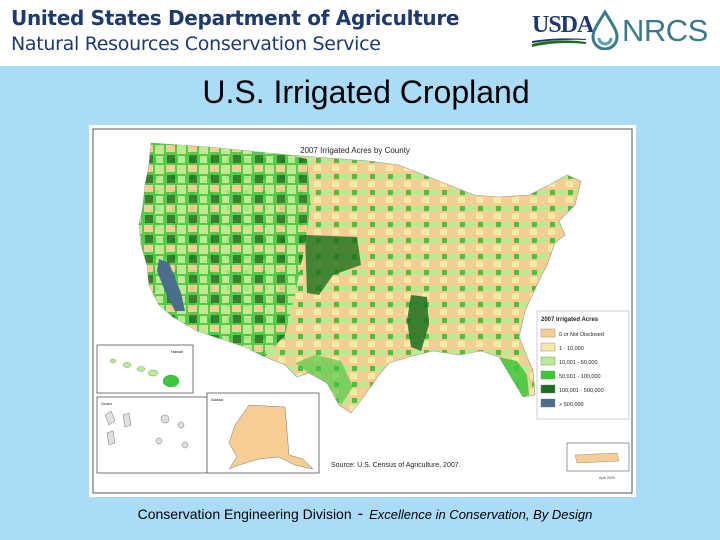 This screenshot has height=540, width=720. I want to click on water-drop-icon, so click(605, 30).